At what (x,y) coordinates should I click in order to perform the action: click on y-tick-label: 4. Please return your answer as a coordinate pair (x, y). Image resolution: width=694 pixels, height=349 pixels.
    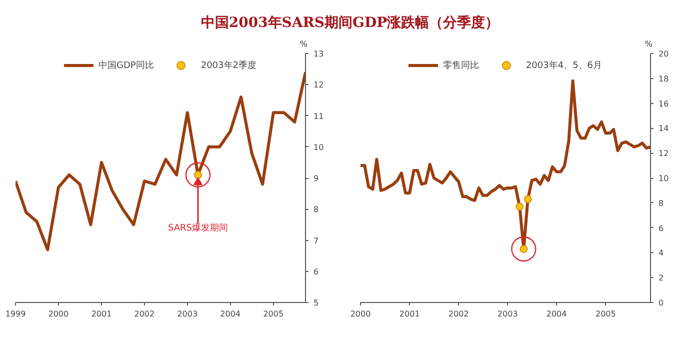
    Looking at the image, I should click on (661, 253).